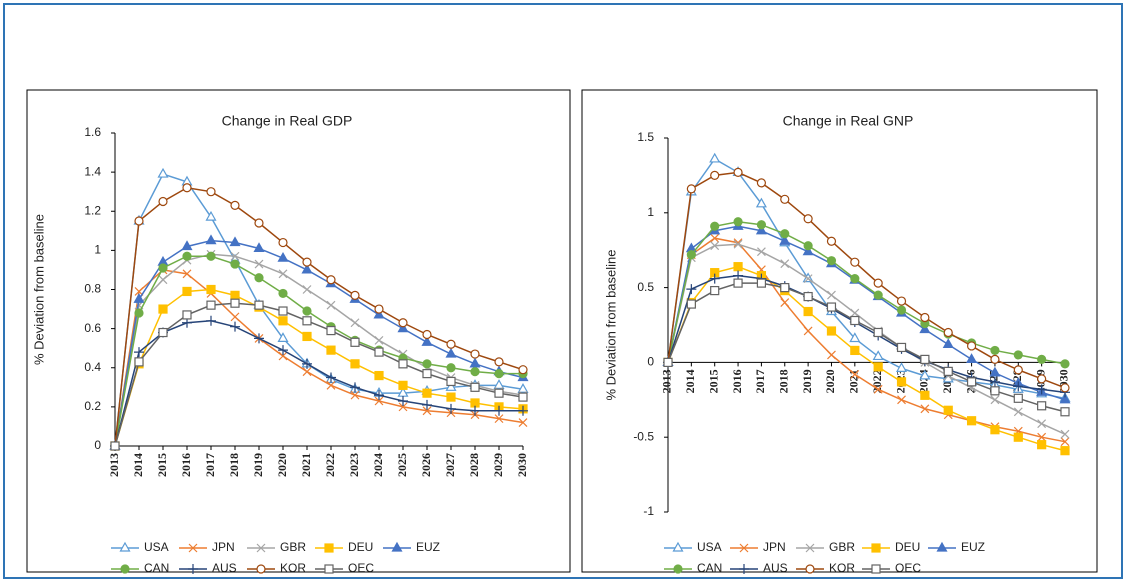 The width and height of the screenshot is (1128, 582). What do you see at coordinates (92, 132) in the screenshot?
I see `y-tick-label: 1.6` at bounding box center [92, 132].